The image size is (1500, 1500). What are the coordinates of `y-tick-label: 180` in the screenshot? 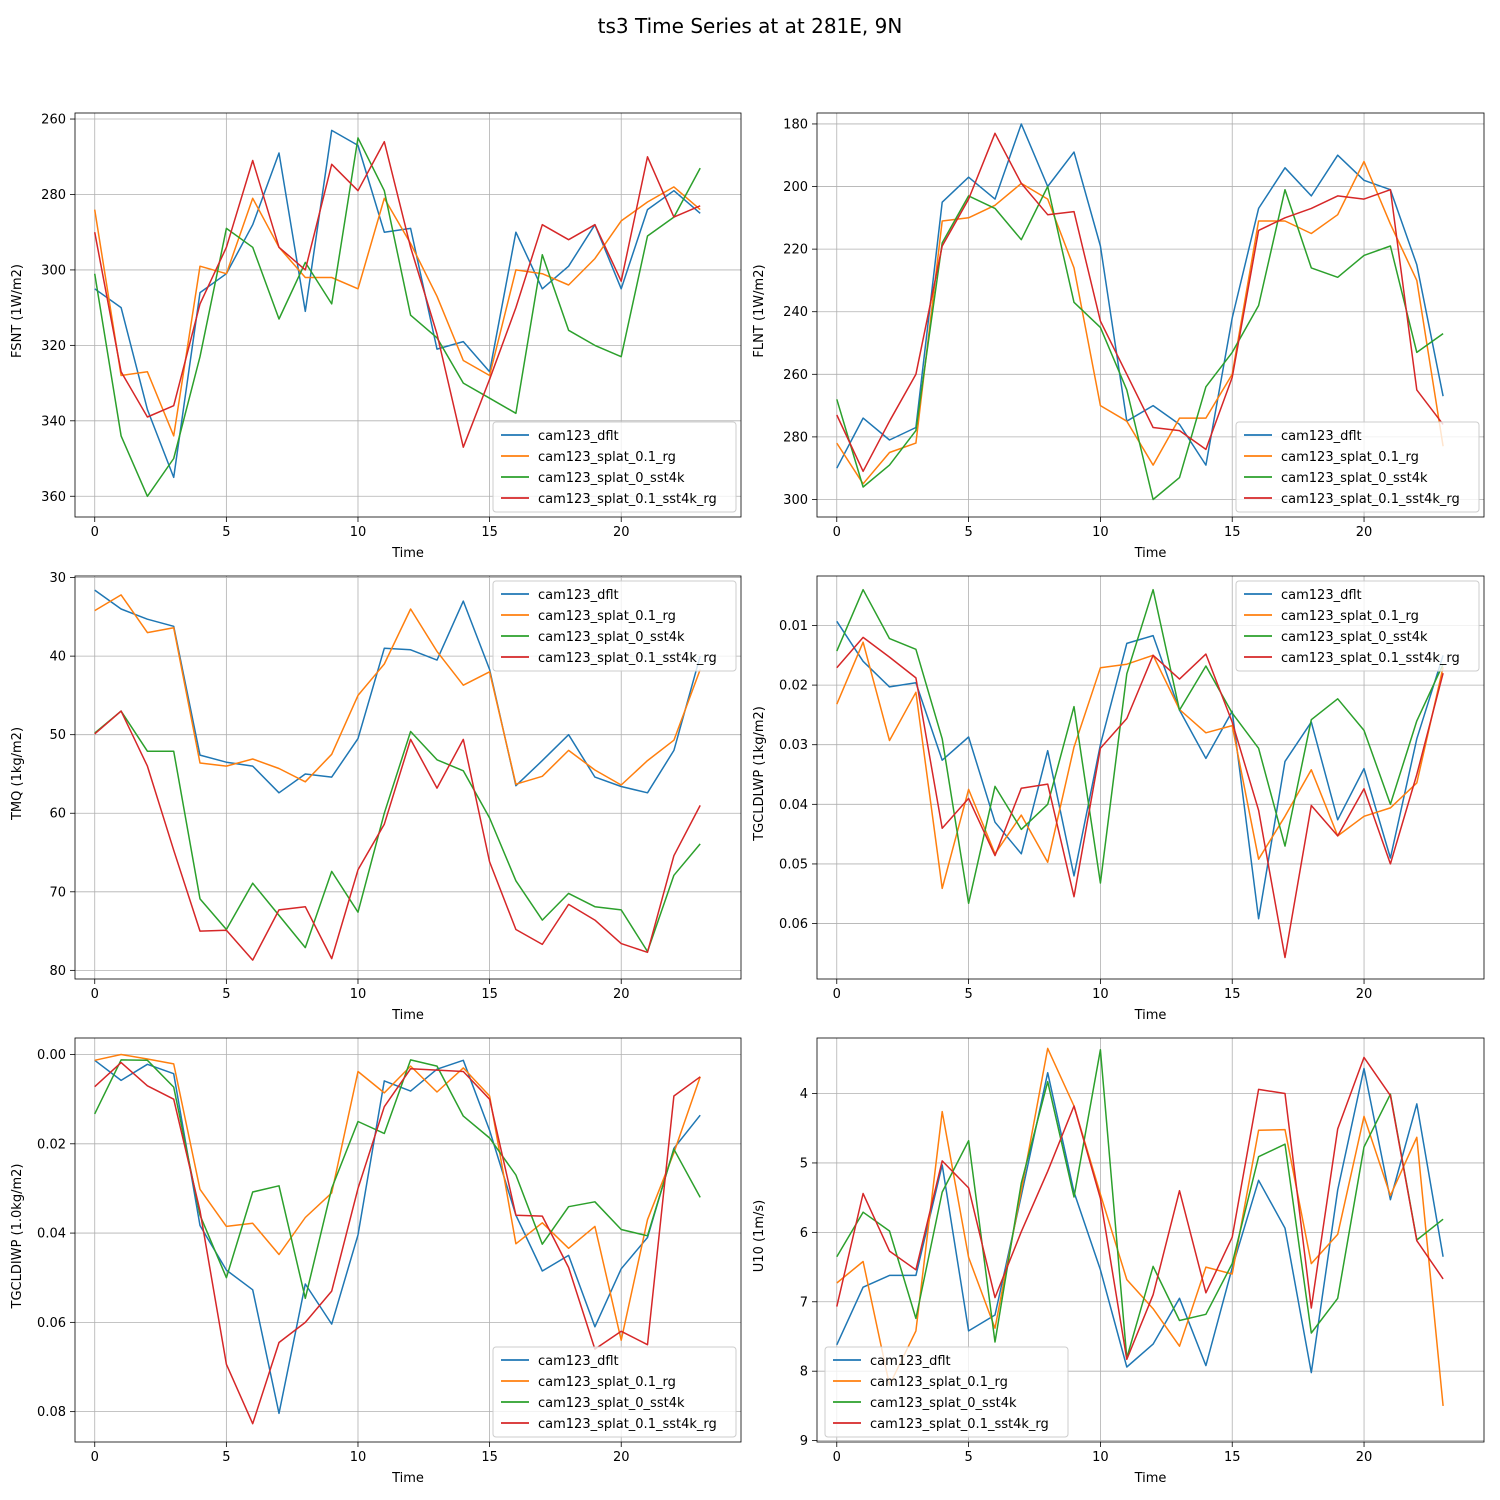 It's located at (795, 124).